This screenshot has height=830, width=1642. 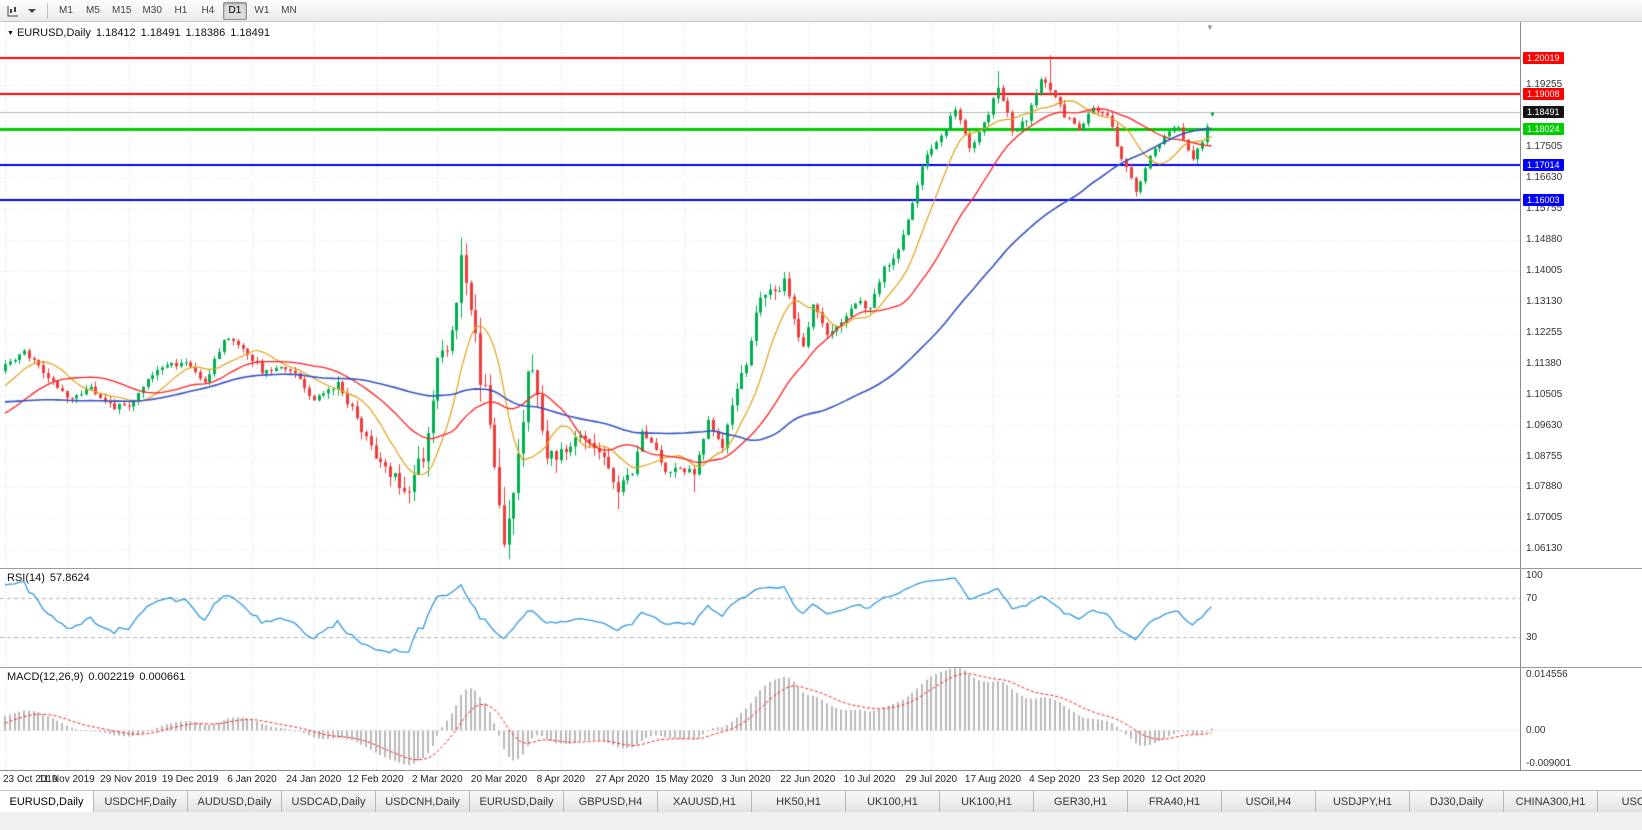 I want to click on date-axis-label: 11 Nov 2019, so click(x=66, y=779).